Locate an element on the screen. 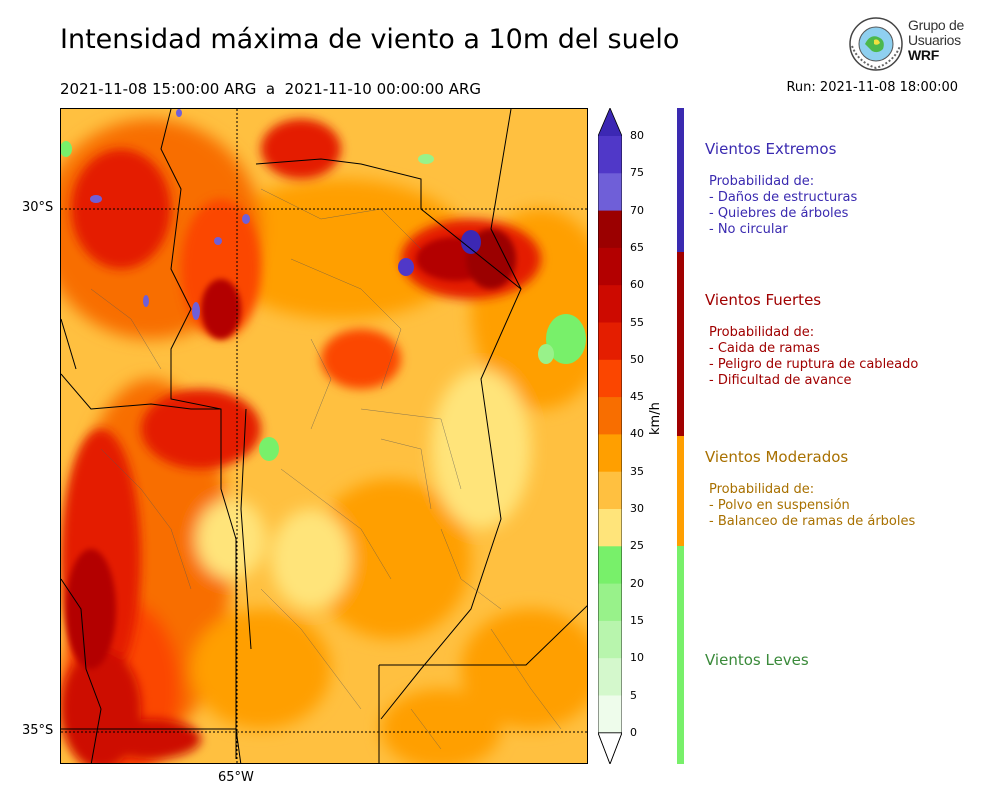 This screenshot has width=1000, height=800. lon-label-65w: 65°W is located at coordinates (236, 777).